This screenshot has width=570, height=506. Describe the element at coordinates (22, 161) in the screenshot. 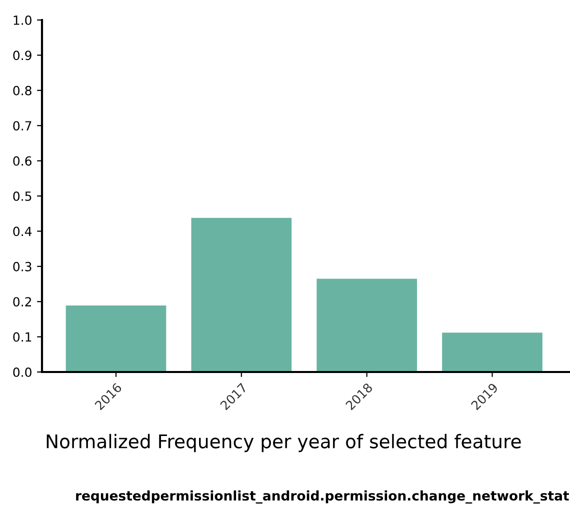

I see `y-tick-label: 0.6` at that location.